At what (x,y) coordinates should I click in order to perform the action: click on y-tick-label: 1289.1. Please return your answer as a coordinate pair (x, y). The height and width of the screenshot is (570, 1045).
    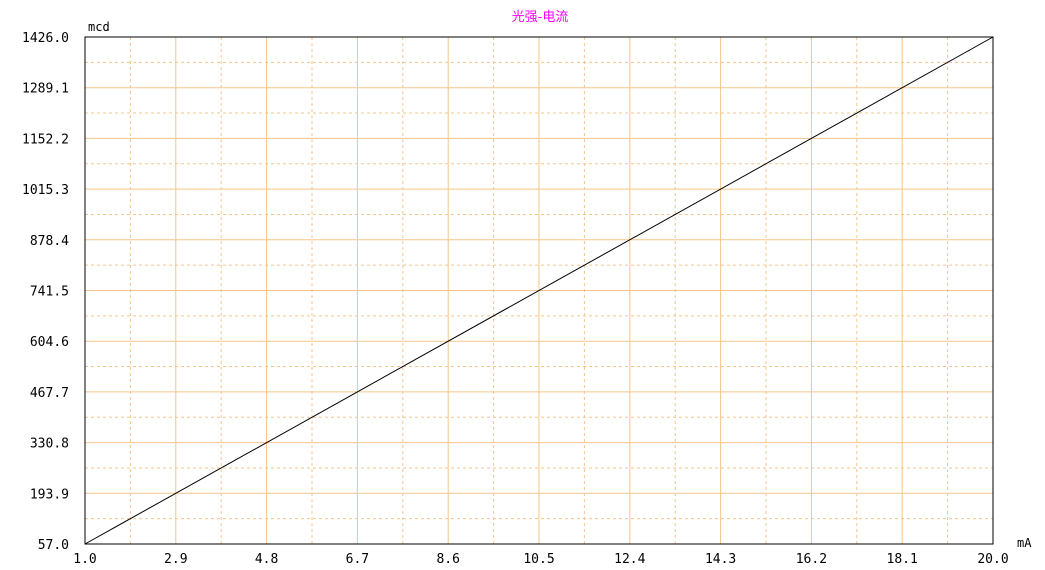
    Looking at the image, I should click on (45, 89).